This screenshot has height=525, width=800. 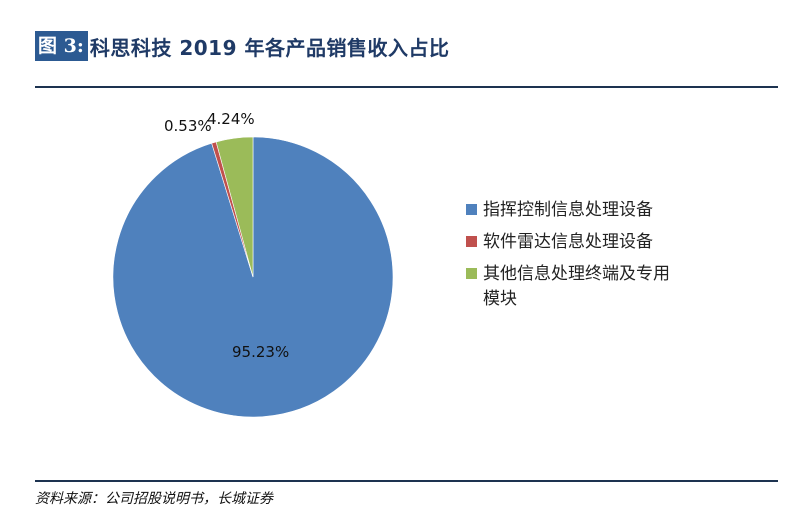 What do you see at coordinates (231, 119) in the screenshot?
I see `data-label-slice-2: 4.24%` at bounding box center [231, 119].